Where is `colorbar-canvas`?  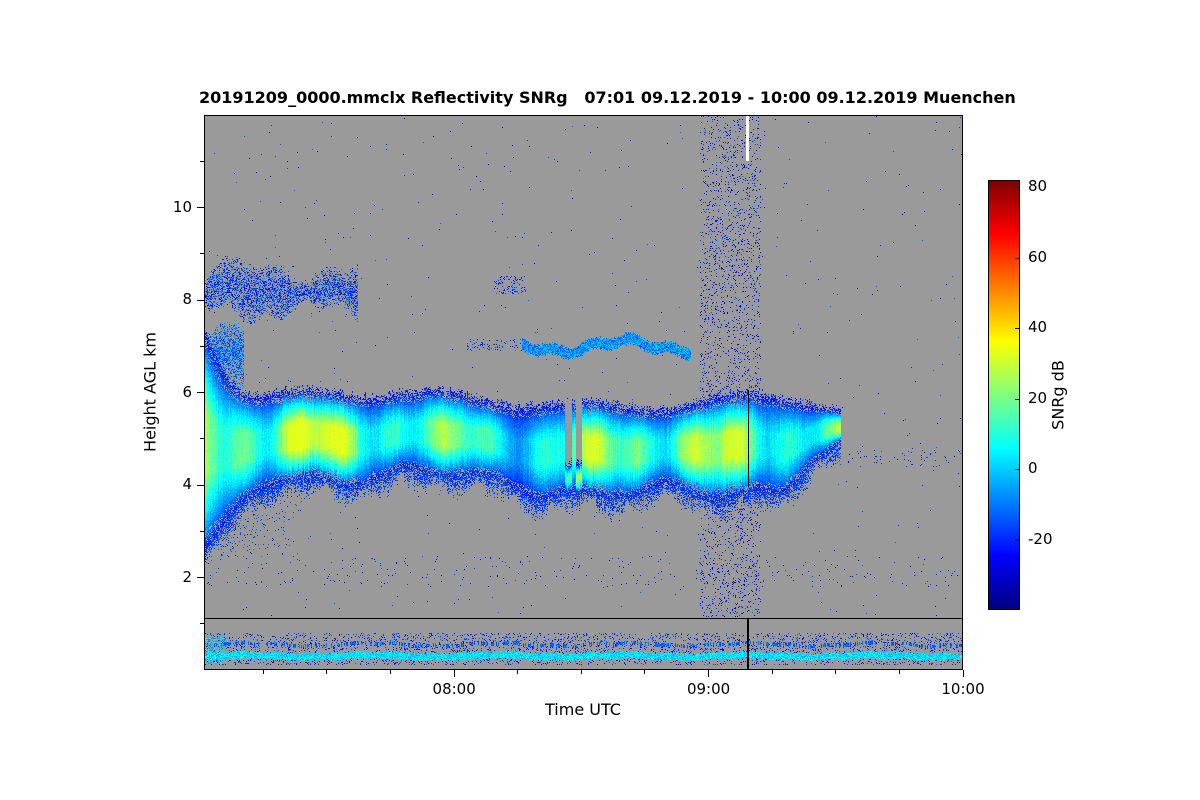
colorbar-canvas is located at coordinates (1004, 395).